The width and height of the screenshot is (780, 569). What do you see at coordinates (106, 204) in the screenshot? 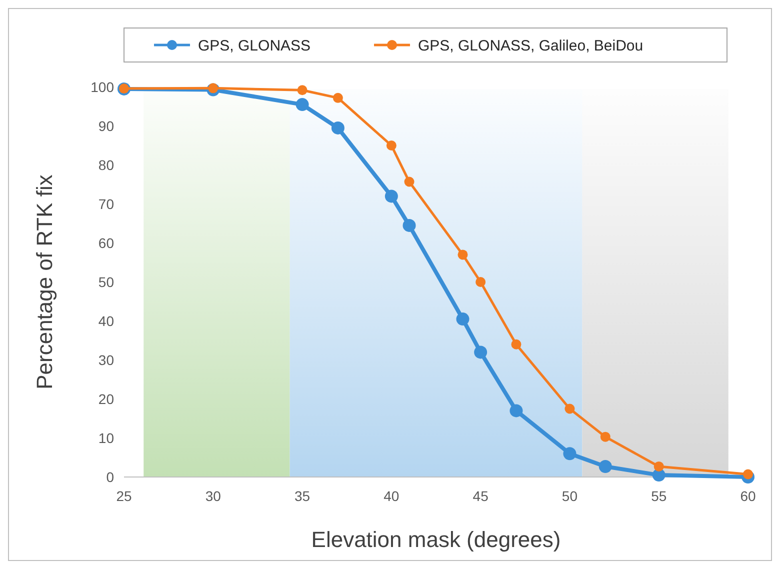
I see `y-tick-label: 70` at bounding box center [106, 204].